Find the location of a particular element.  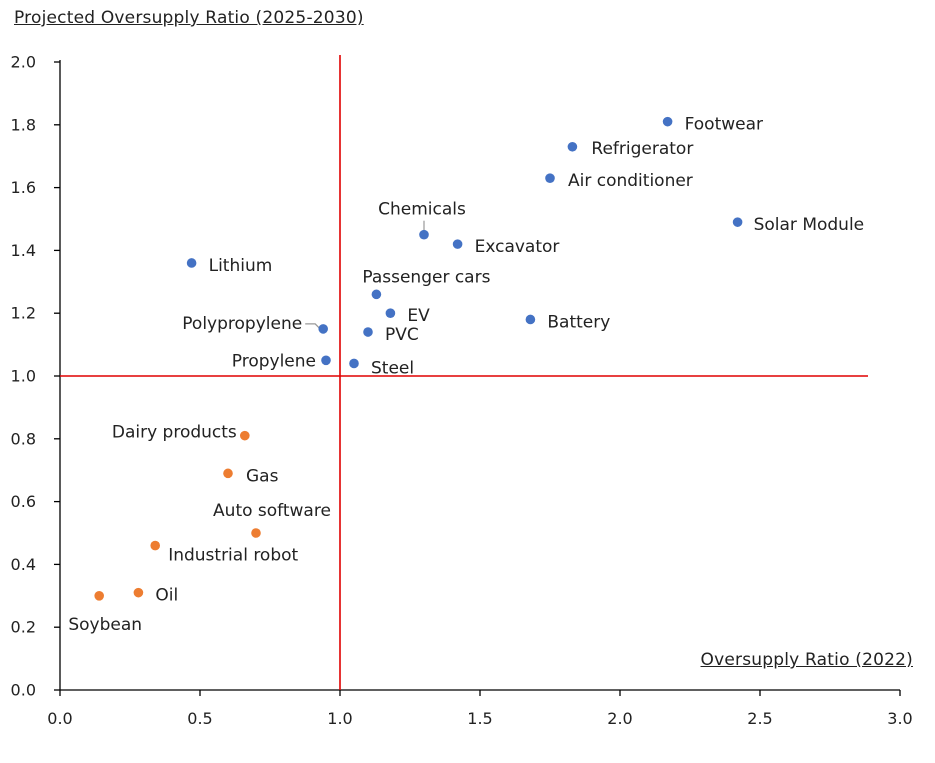

data-label-steel: Steel is located at coordinates (392, 368).